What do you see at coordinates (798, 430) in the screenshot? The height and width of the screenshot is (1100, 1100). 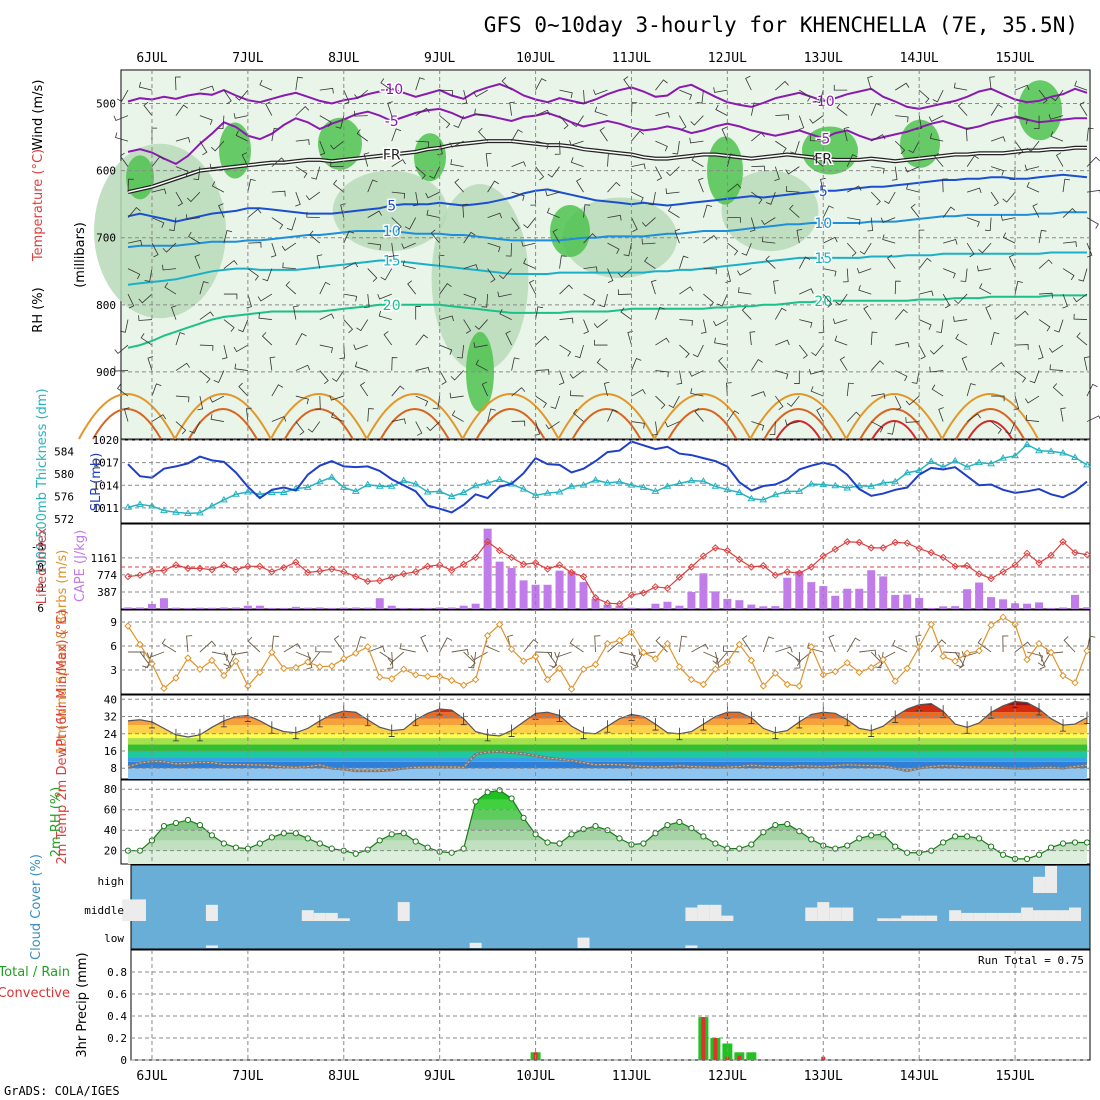 I see `hot-contour` at bounding box center [798, 430].